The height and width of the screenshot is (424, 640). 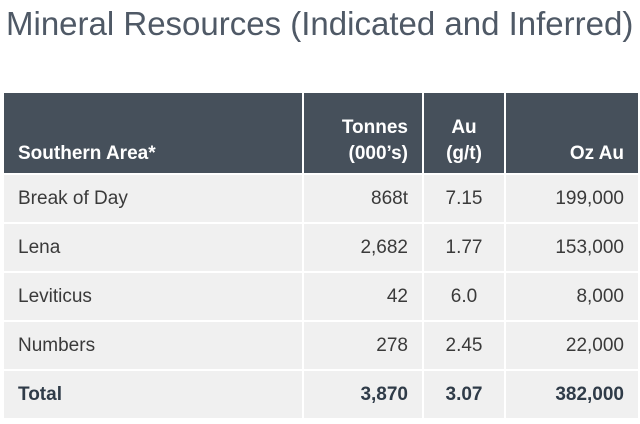 What do you see at coordinates (596, 153) in the screenshot?
I see `header-oz-label: Oz Au` at bounding box center [596, 153].